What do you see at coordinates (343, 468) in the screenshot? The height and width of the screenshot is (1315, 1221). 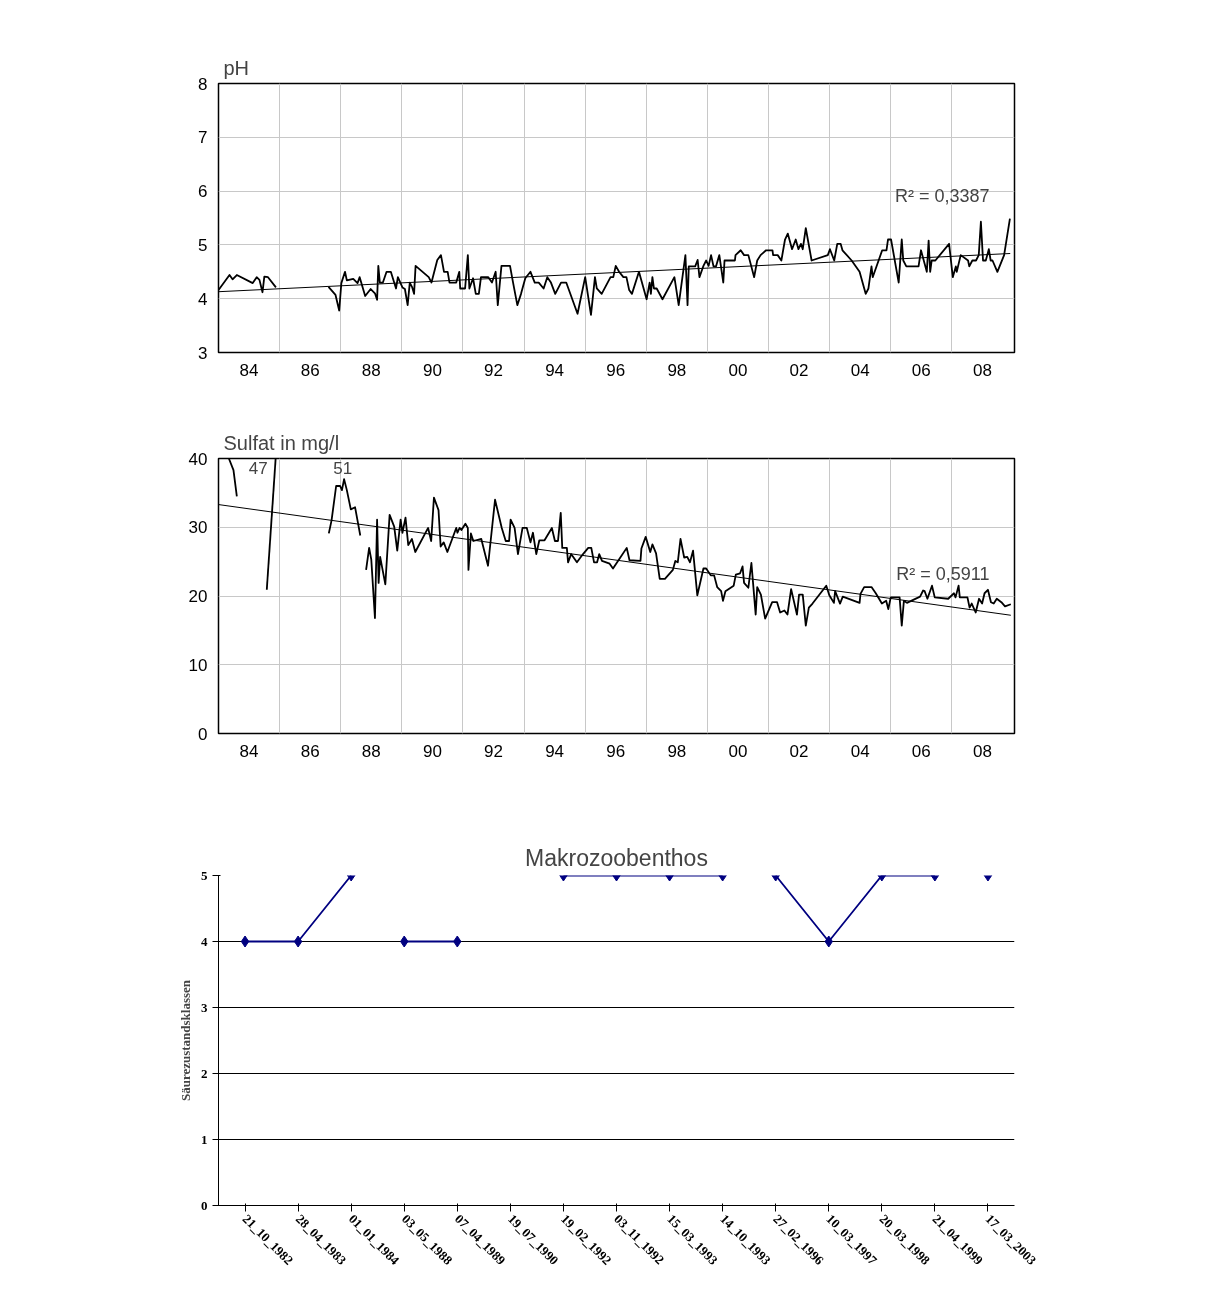 I see `annotation: 51` at bounding box center [343, 468].